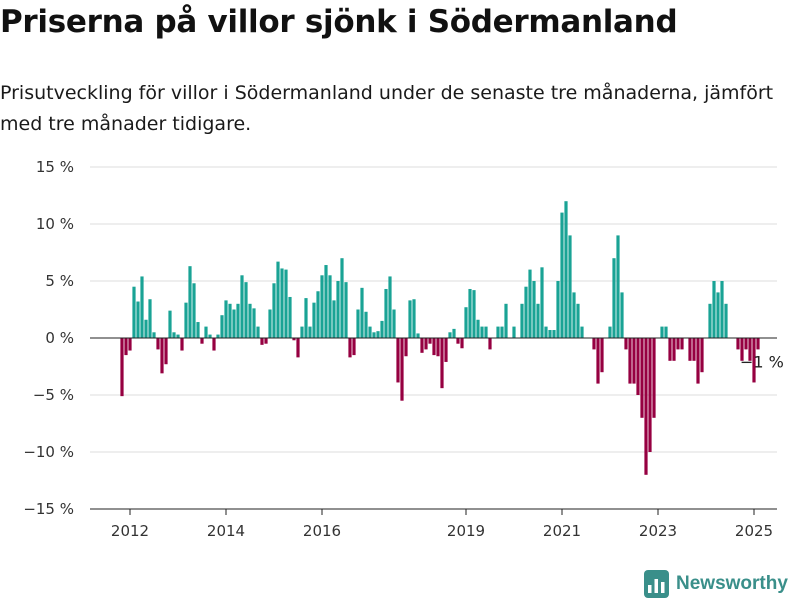 This screenshot has height=600, width=800. What do you see at coordinates (466, 531) in the screenshot?
I see `x-tick-label: 2019` at bounding box center [466, 531].